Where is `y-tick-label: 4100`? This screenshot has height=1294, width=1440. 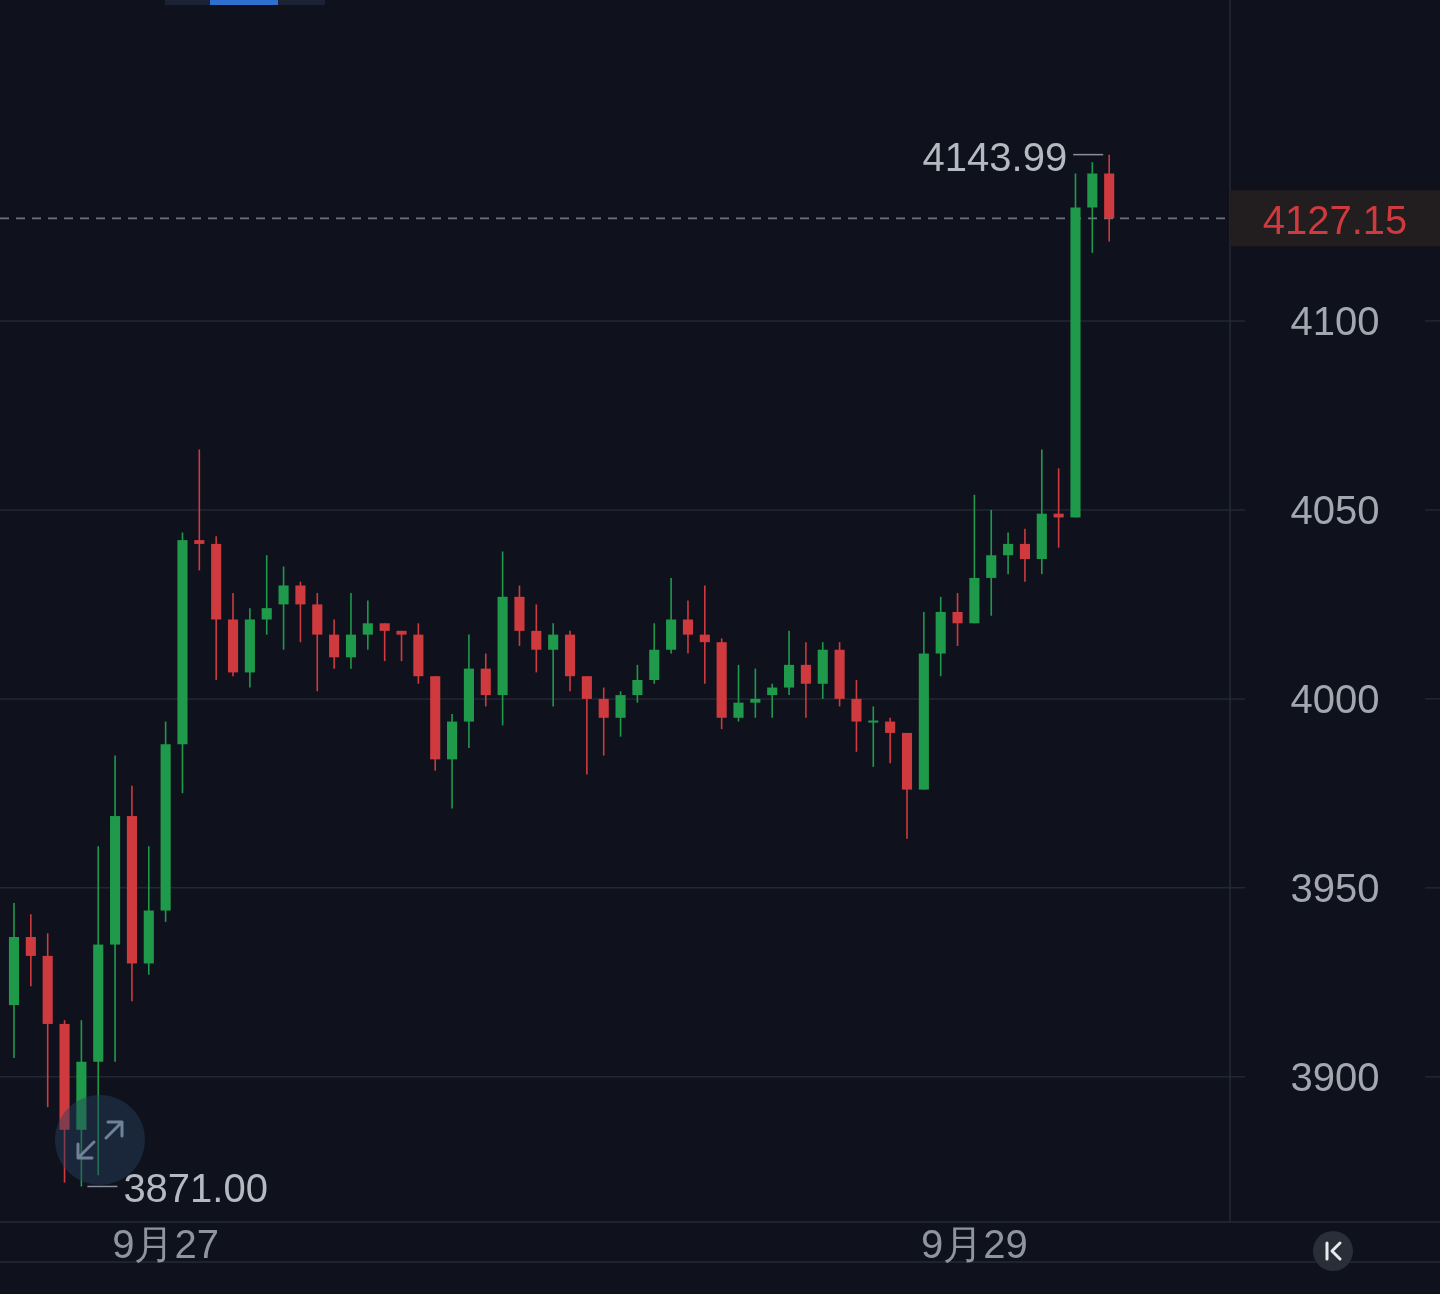 y-tick-label: 4100 is located at coordinates (1335, 320).